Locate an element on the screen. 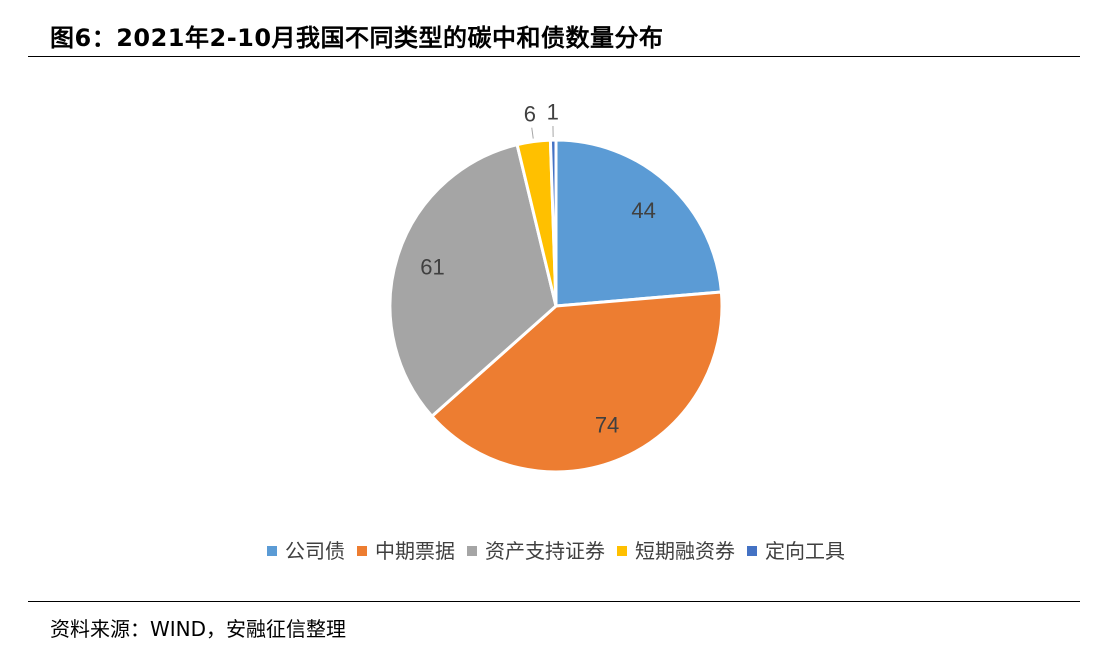  figure-title: 图6：2021年2-10月我国不同类型的碳中和债数量分布 is located at coordinates (357, 38).